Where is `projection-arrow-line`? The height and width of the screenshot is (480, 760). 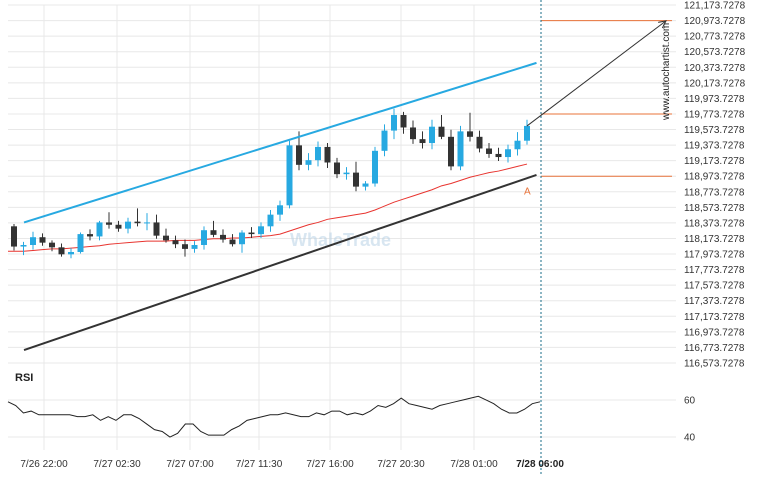
projection-arrow-line is located at coordinates (596, 73).